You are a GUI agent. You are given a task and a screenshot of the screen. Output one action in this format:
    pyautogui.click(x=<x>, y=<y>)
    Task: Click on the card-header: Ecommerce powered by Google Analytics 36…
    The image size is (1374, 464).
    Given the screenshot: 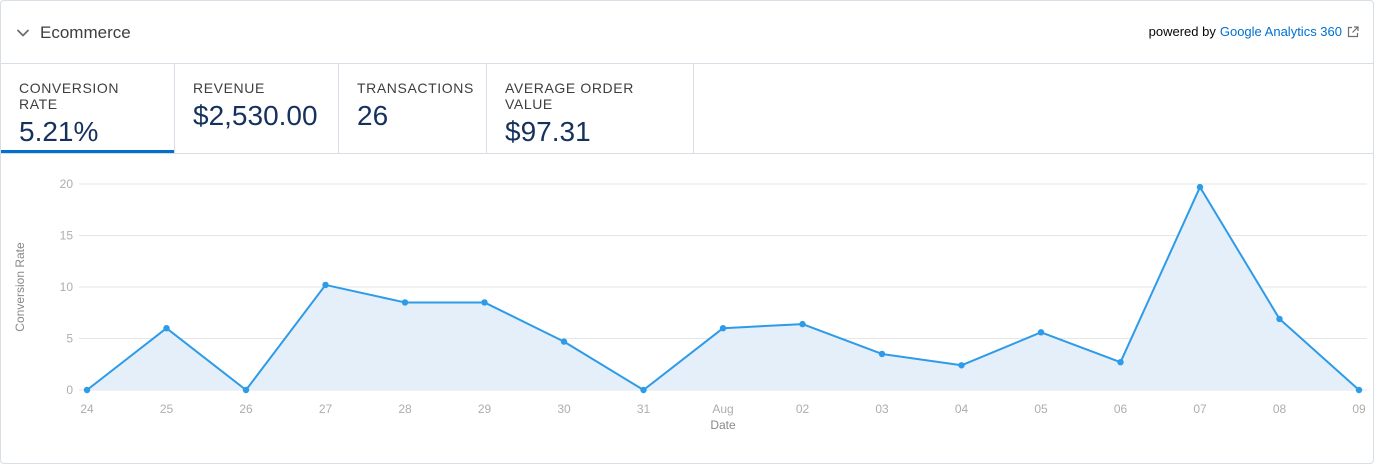 What is the action you would take?
    pyautogui.click(x=687, y=32)
    